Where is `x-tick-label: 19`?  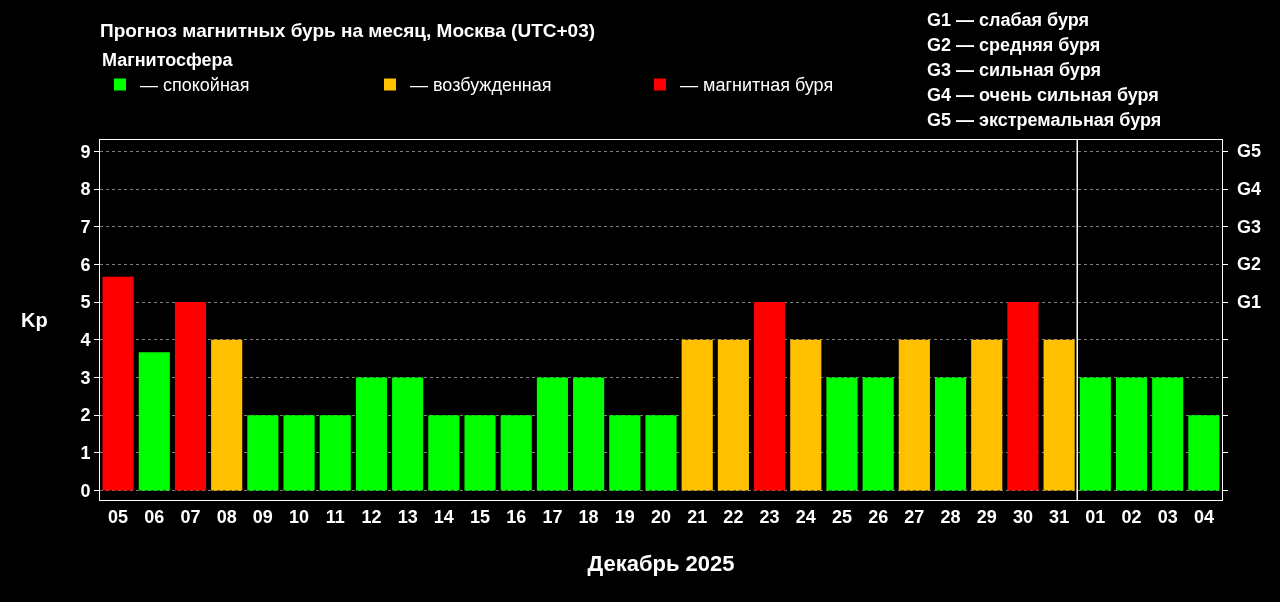
x-tick-label: 19 is located at coordinates (624, 516).